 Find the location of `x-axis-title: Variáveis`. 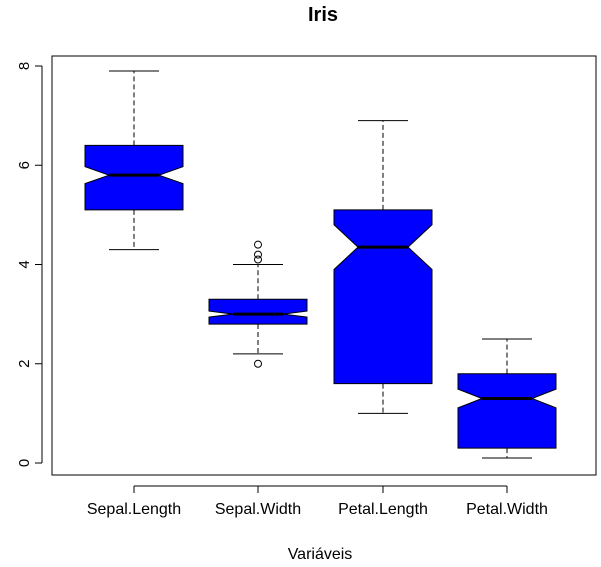

x-axis-title: Variáveis is located at coordinates (320, 554).